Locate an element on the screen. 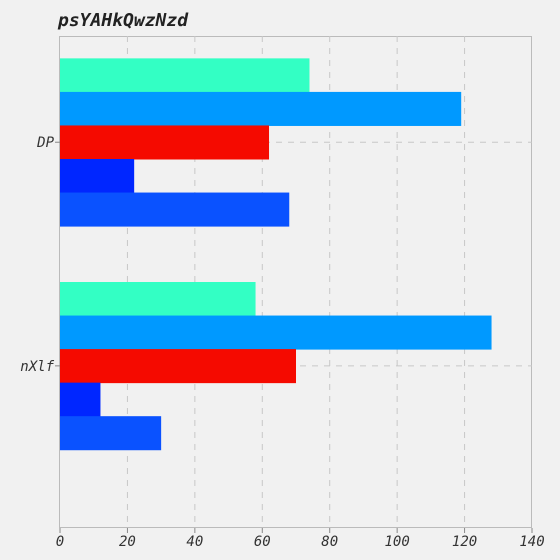 The width and height of the screenshot is (560, 560). category-label: DP is located at coordinates (45, 143).